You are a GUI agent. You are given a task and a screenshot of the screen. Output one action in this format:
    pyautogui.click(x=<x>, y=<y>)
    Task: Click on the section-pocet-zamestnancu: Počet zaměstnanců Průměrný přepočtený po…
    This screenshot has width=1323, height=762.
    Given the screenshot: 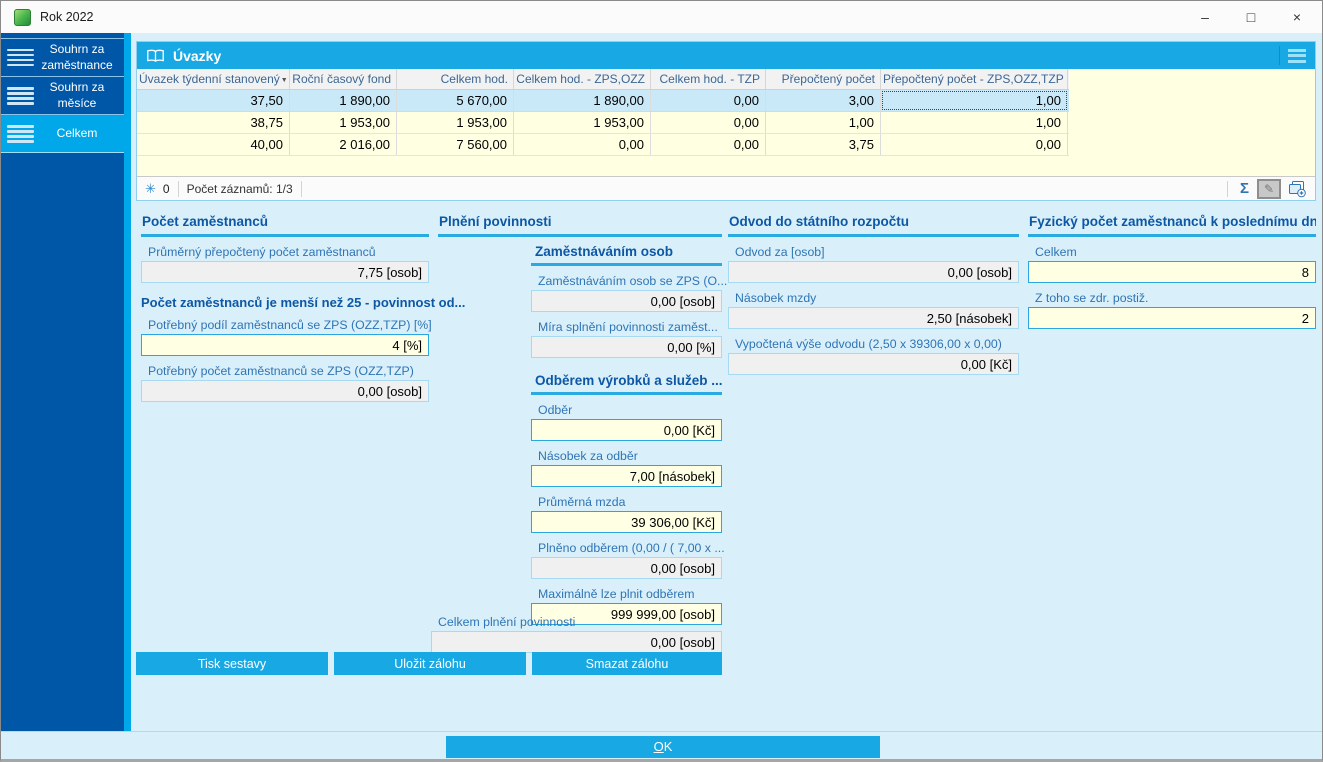 What is the action you would take?
    pyautogui.click(x=303, y=307)
    